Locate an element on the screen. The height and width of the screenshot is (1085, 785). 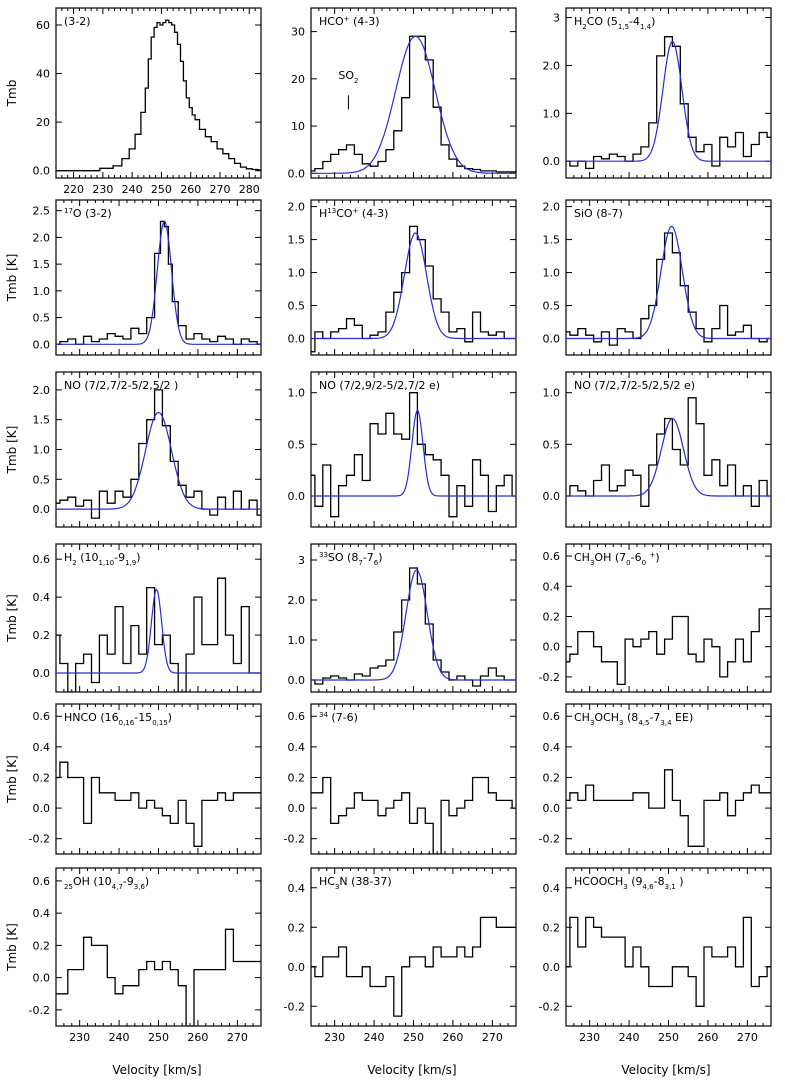
annotation-label: SO2 is located at coordinates (348, 77).